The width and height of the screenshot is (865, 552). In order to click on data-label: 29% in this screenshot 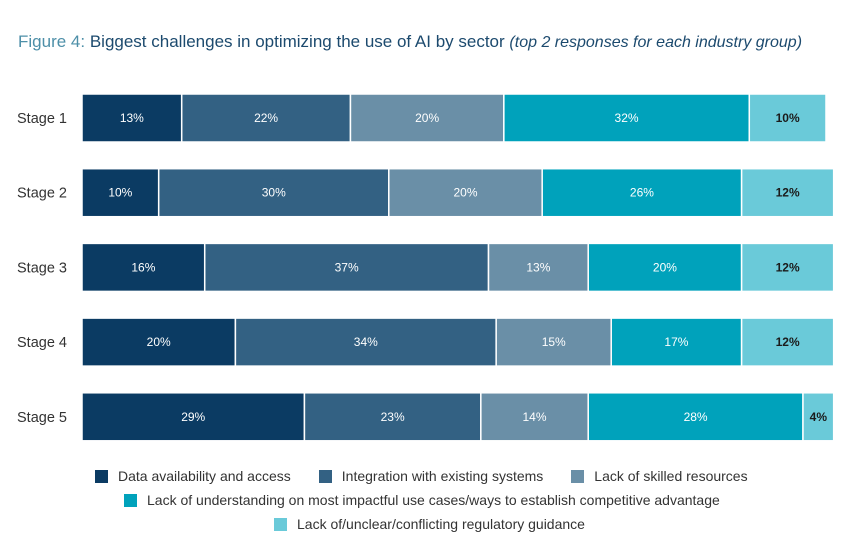, I will do `click(193, 417)`.